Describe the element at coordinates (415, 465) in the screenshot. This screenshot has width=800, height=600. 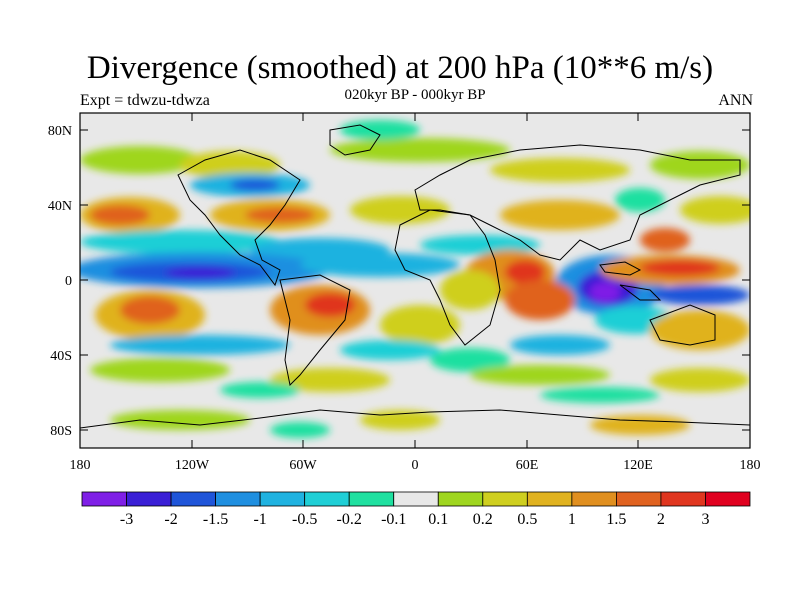
I see `lon-label-0: 0` at that location.